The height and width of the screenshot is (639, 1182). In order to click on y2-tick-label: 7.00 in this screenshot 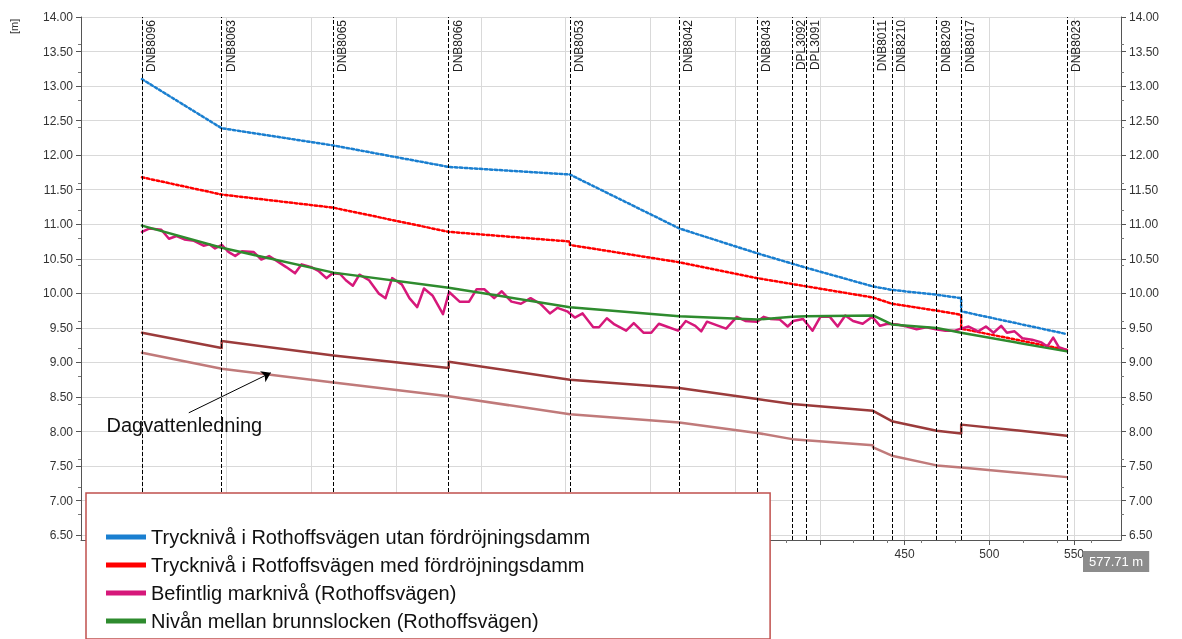, I will do `click(1141, 500)`.